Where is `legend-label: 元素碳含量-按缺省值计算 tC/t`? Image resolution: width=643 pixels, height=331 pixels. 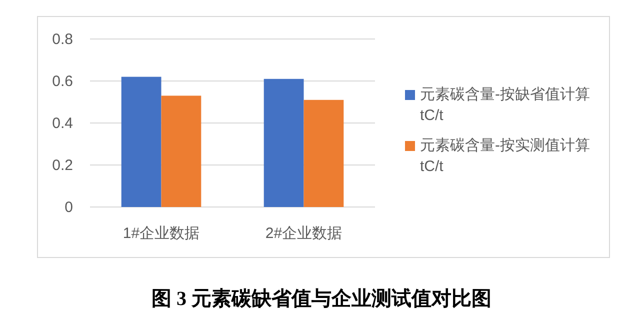 legend-label: 元素碳含量-按缺省值计算 tC/t is located at coordinates (505, 105).